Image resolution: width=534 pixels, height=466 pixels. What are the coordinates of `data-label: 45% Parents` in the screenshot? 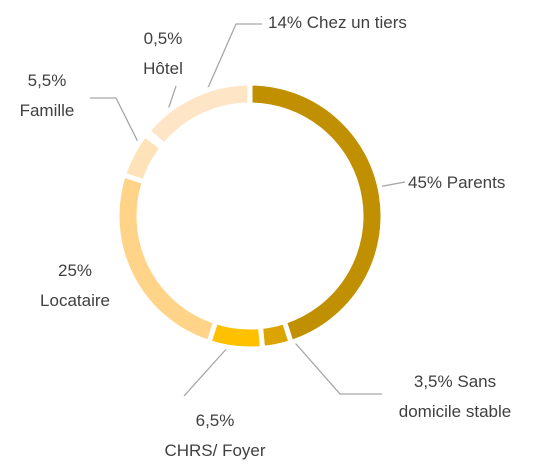 It's located at (456, 183).